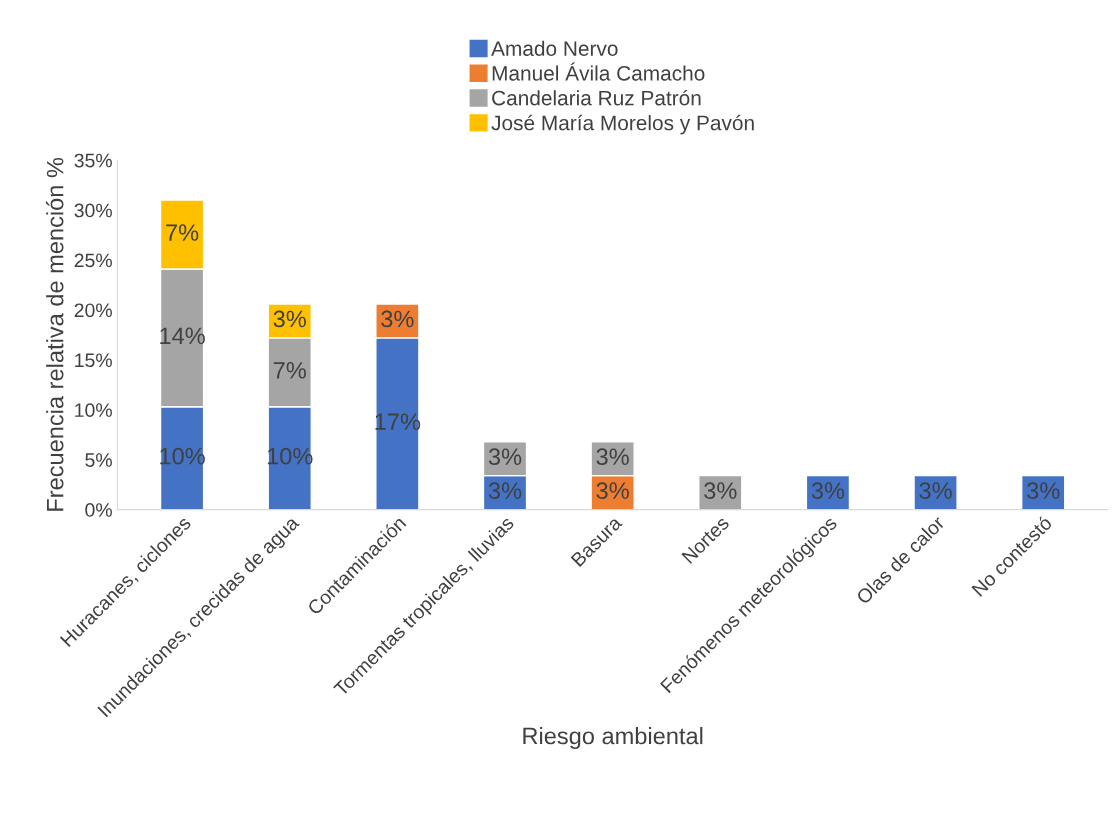  Describe the element at coordinates (98, 510) in the screenshot. I see `y-tick-label: 0%` at that location.